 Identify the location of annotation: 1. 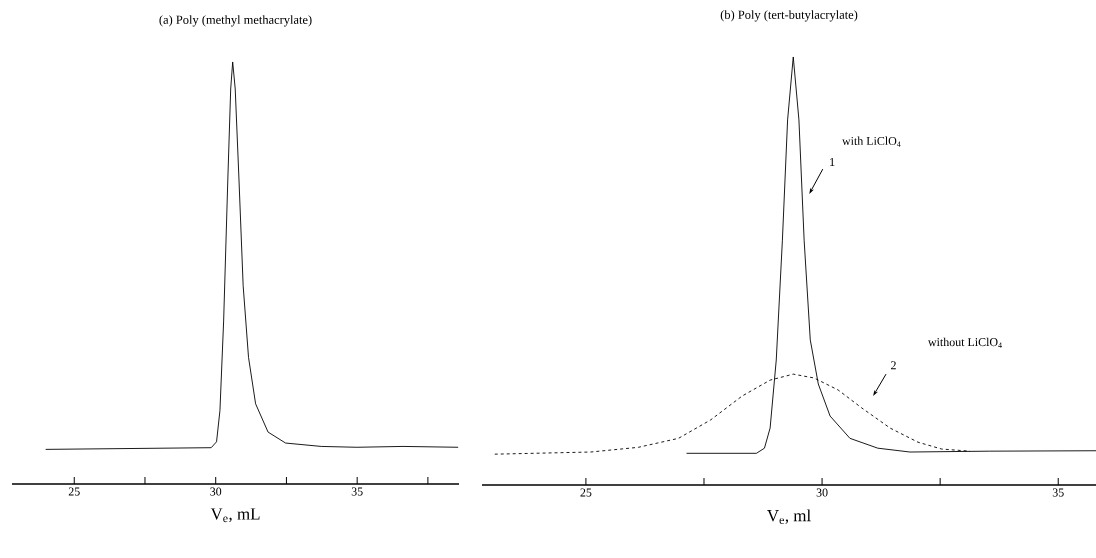
(832, 162).